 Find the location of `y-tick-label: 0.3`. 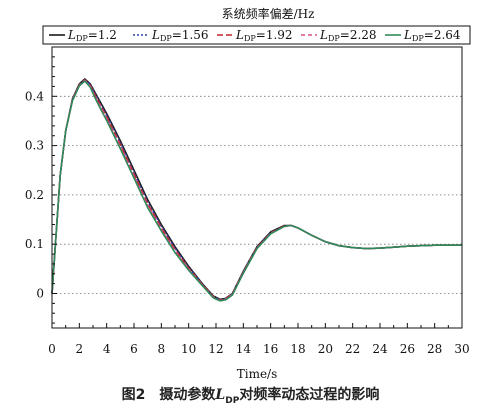

y-tick-label: 0.3 is located at coordinates (34, 146).